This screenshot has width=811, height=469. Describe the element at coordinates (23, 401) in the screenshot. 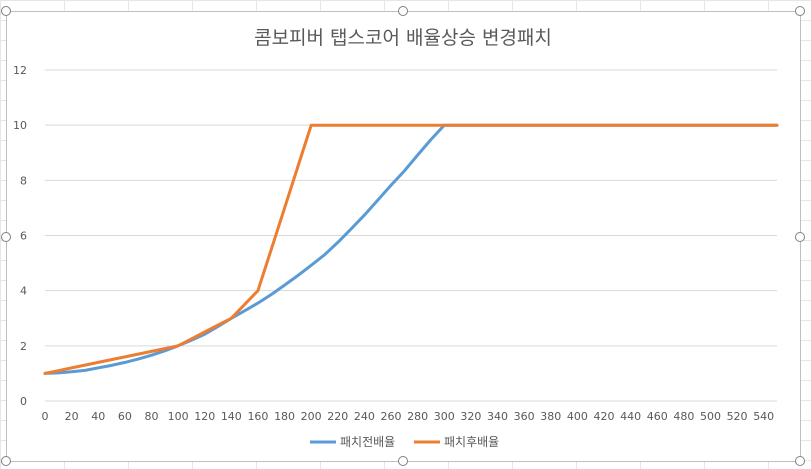

I see `y-tick-label: 0` at that location.